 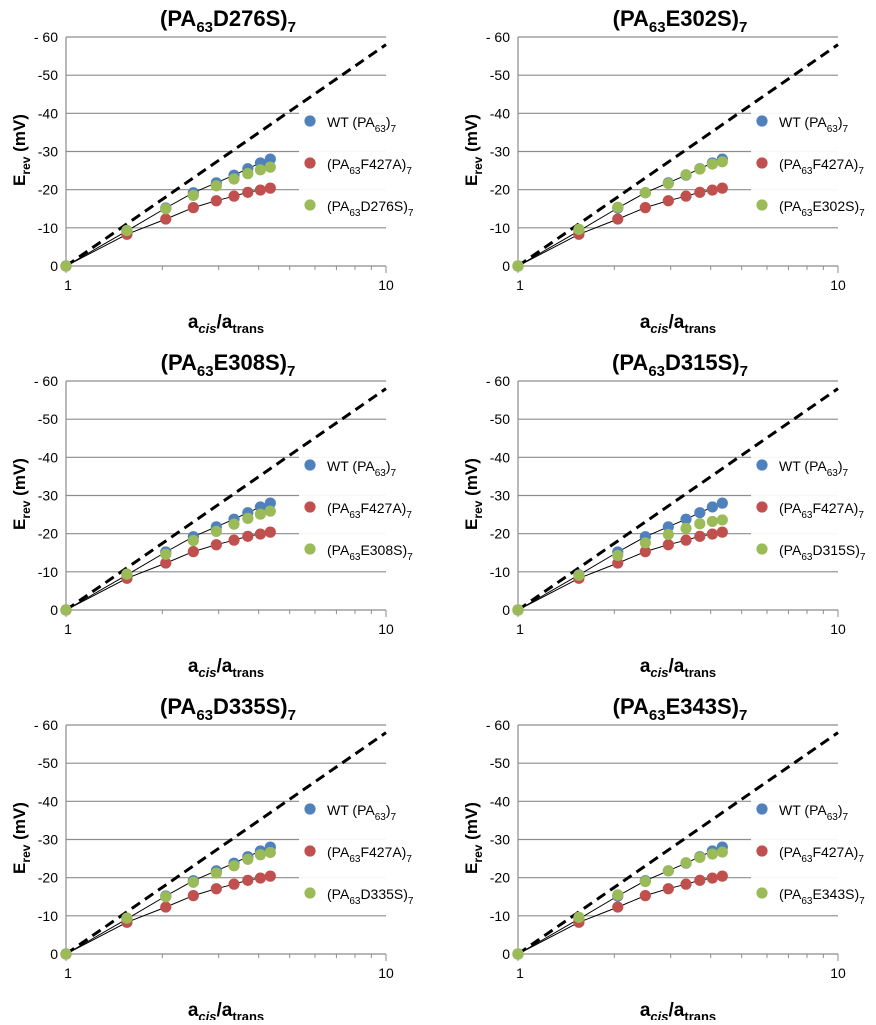 I want to click on x-axis-label: acis/atrans, so click(x=226, y=324).